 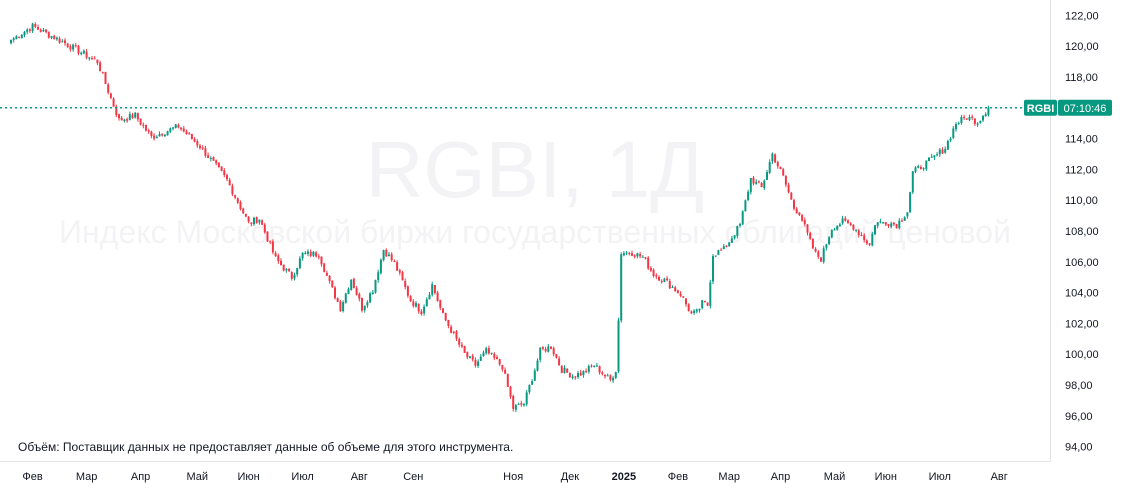 What do you see at coordinates (87, 477) in the screenshot?
I see `time-tick-label: Мар` at bounding box center [87, 477].